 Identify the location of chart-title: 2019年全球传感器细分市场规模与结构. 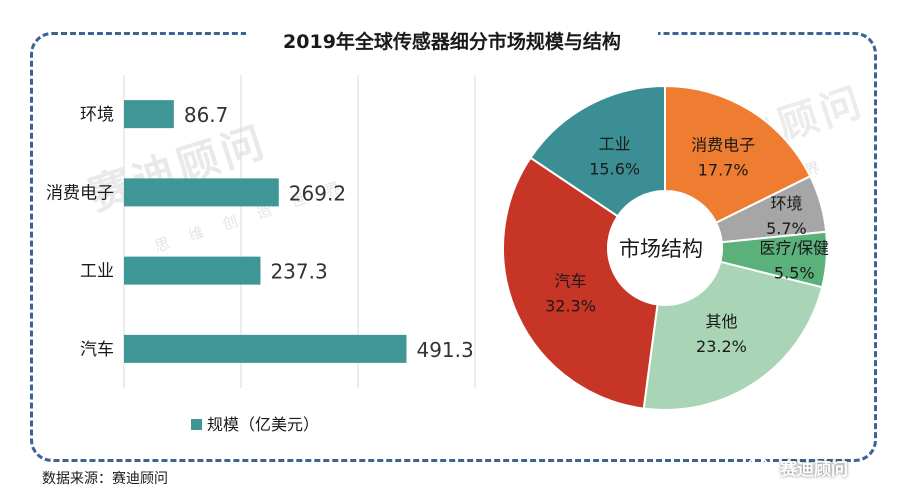
(452, 42).